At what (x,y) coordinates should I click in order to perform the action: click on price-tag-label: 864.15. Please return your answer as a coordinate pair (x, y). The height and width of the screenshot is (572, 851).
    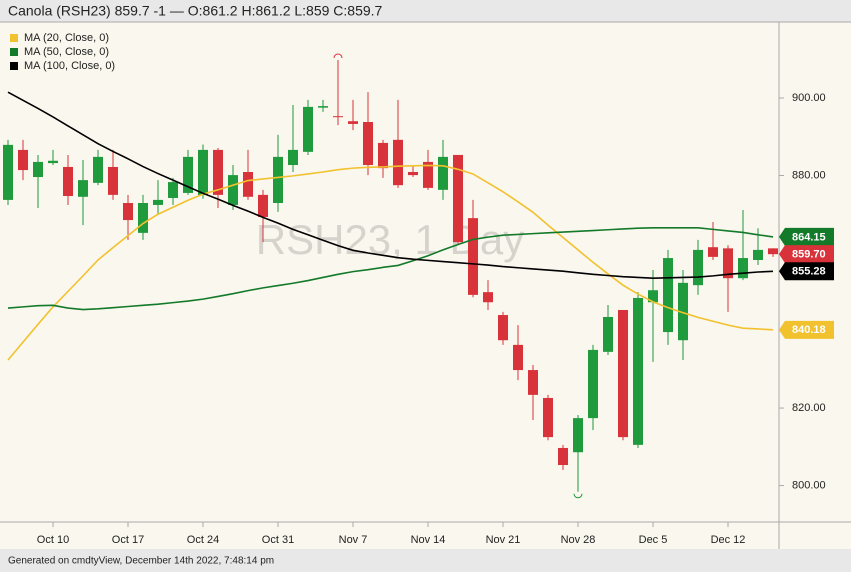
    Looking at the image, I should click on (809, 237).